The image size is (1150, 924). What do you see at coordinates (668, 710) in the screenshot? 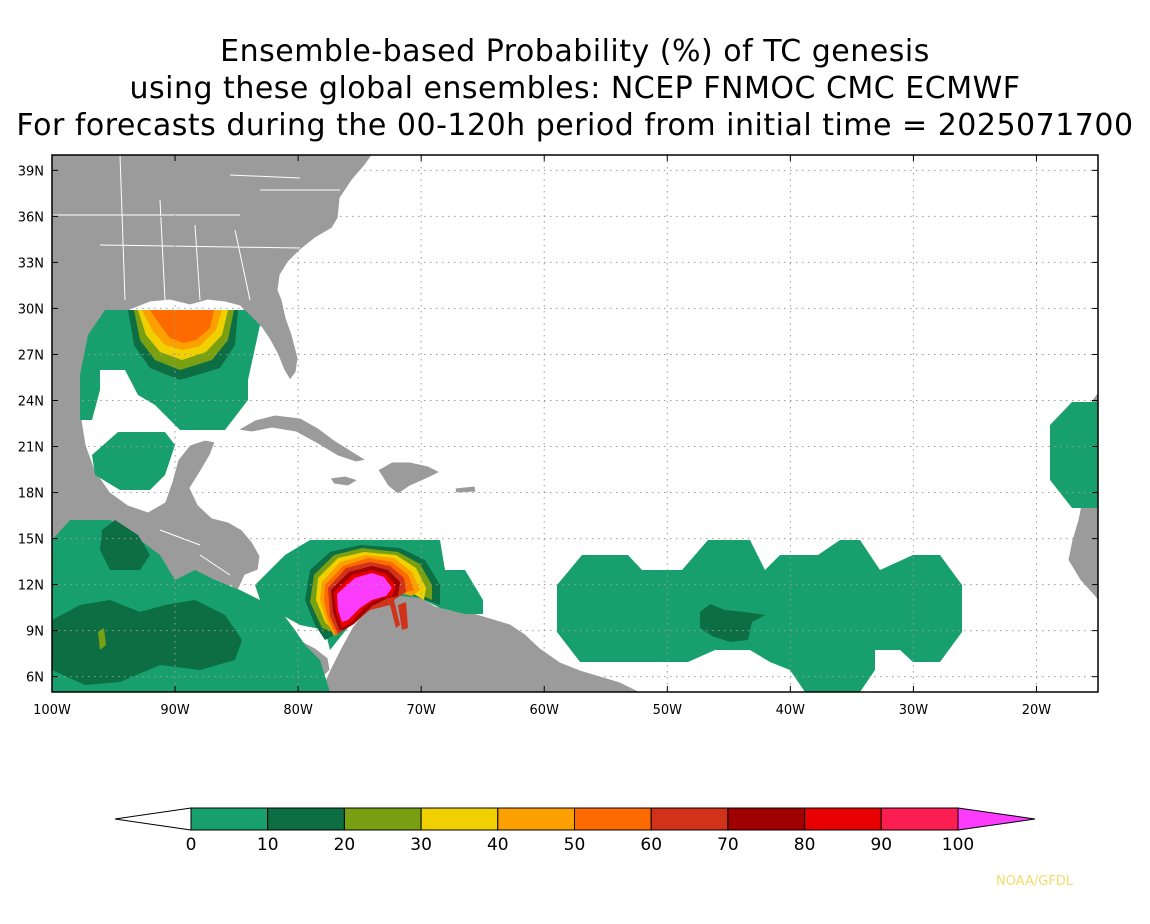
I see `lon-tick-label: 50W` at bounding box center [668, 710].